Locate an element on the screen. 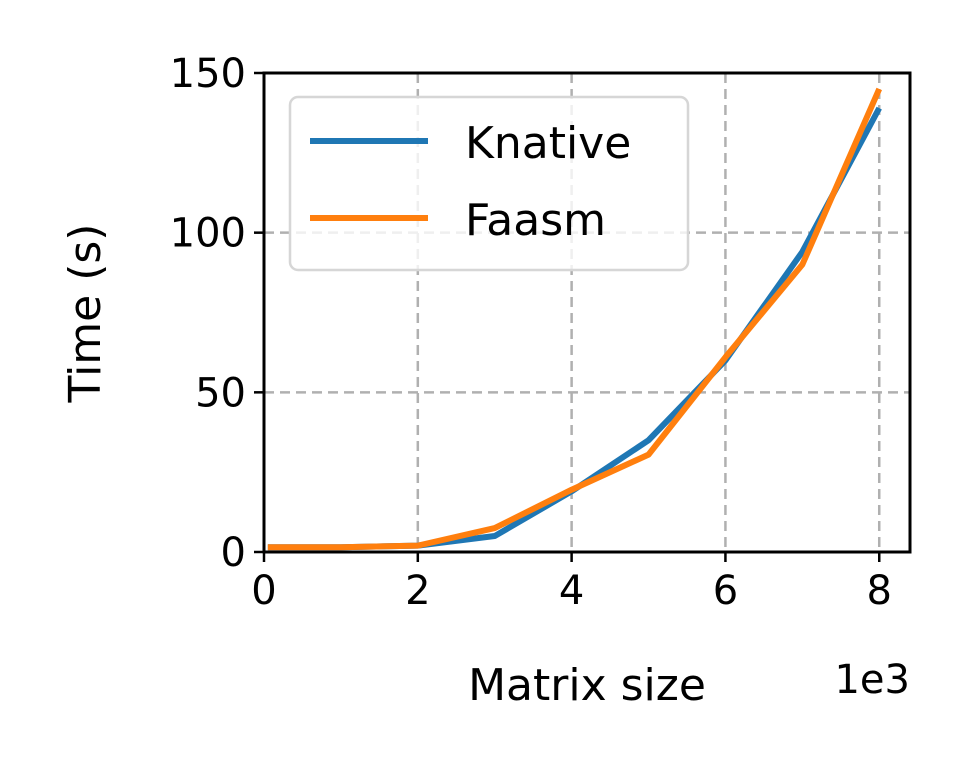 The height and width of the screenshot is (775, 969). x-tick-label: 0 is located at coordinates (263, 591).